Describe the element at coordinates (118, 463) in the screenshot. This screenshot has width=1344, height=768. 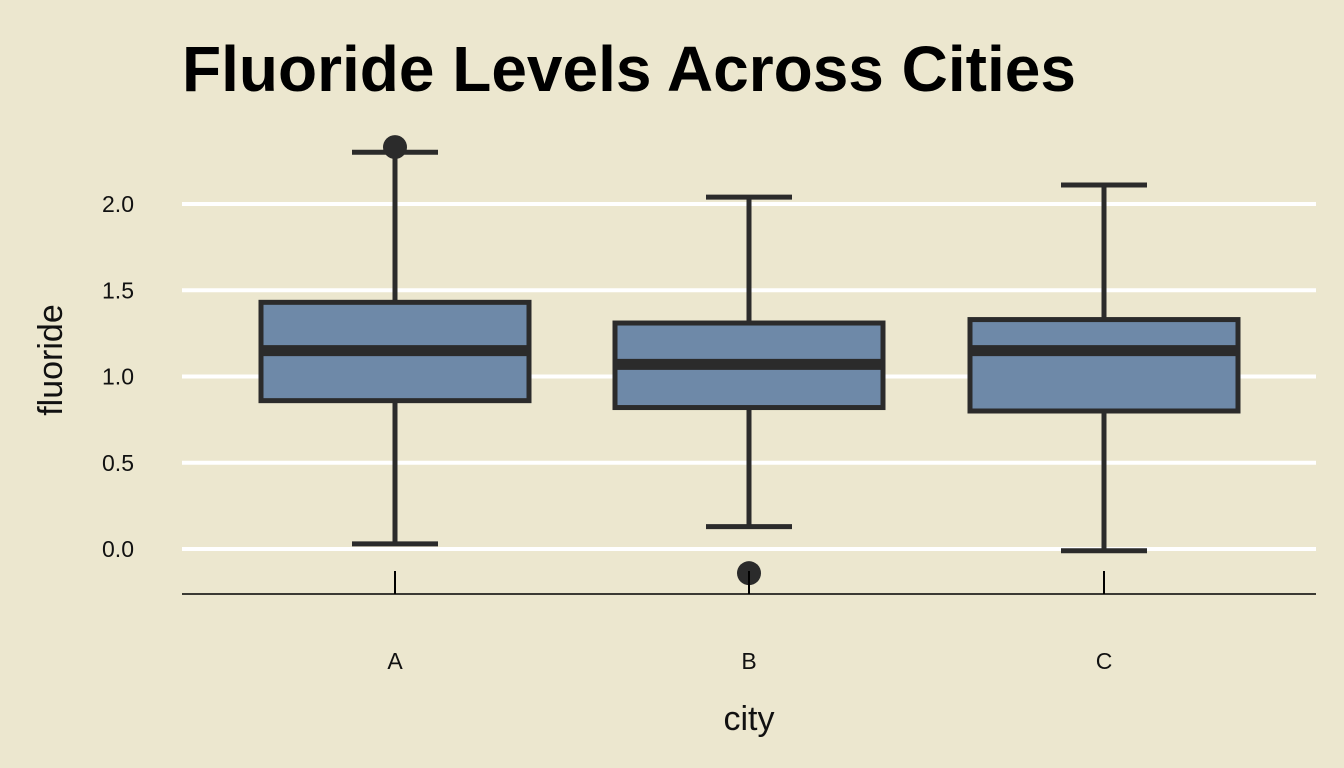
I see `y-tick-label: 0.5` at that location.